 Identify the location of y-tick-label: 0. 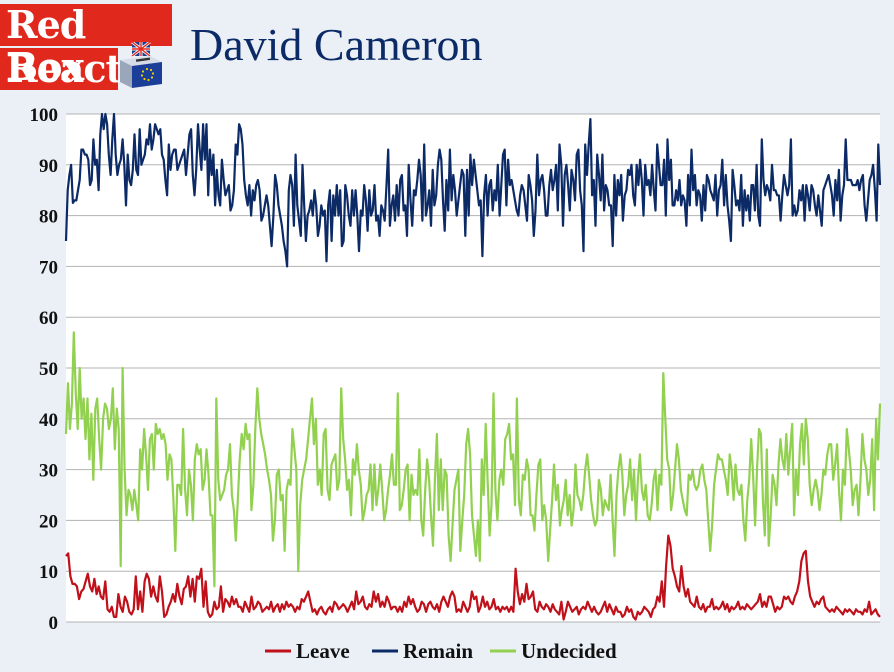
(54, 623).